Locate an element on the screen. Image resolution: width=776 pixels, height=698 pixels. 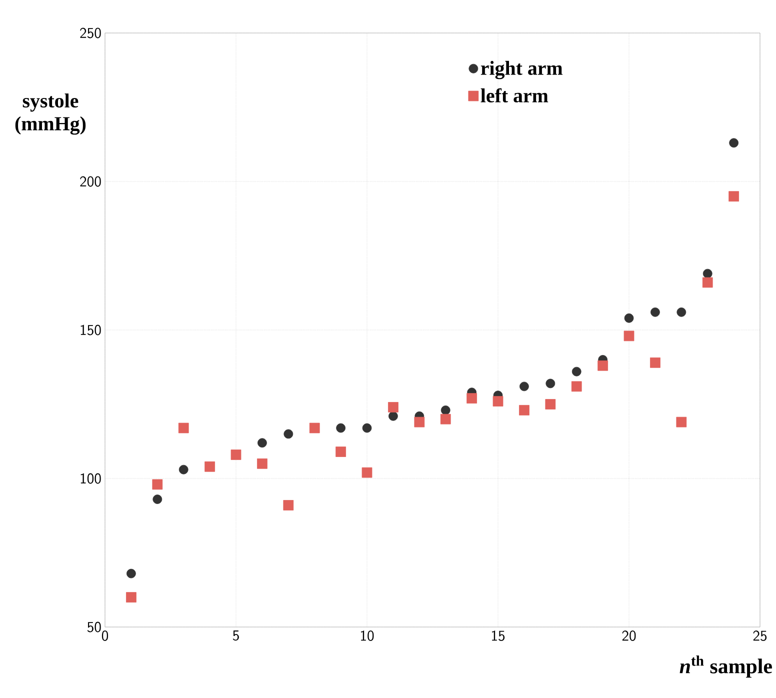
x-axis-title: n$^{th}$ sample is located at coordinates (726, 667).